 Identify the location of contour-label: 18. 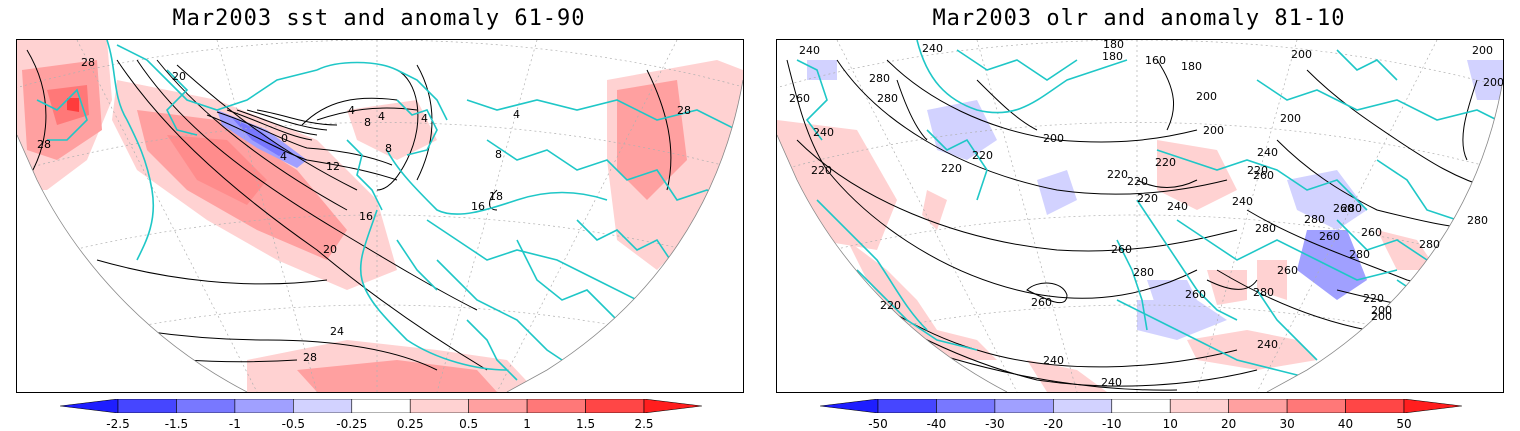
(496, 196).